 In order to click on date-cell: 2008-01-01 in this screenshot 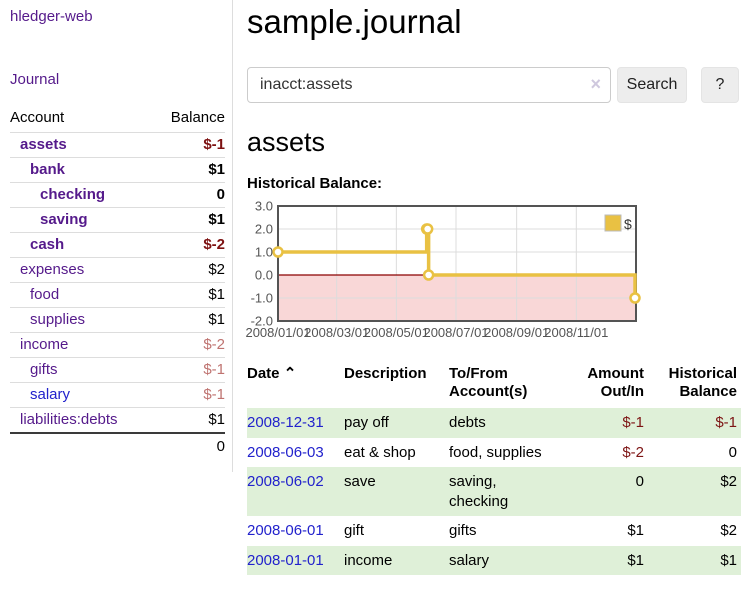, I will do `click(295, 560)`.